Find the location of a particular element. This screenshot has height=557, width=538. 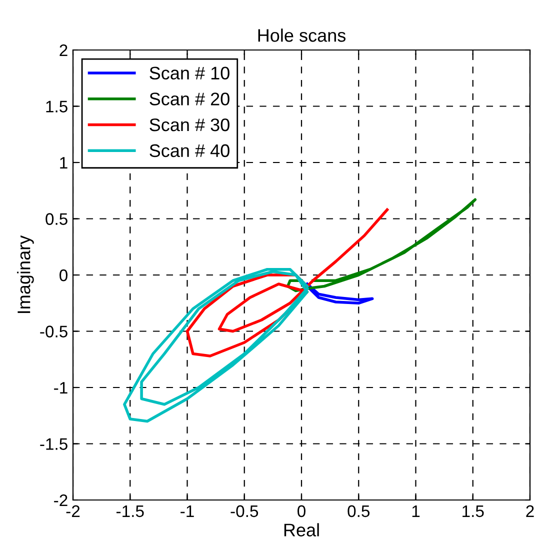

y-tick-label: 1 is located at coordinates (64, 163).